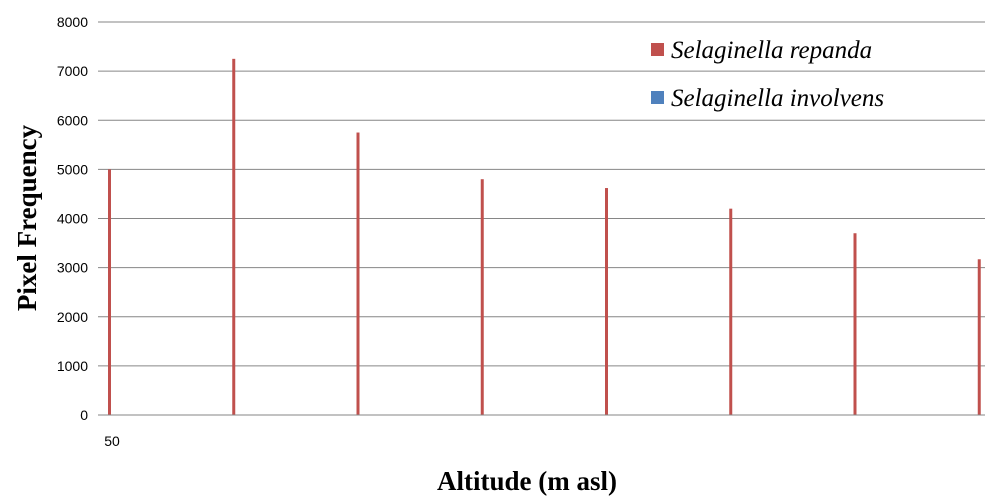 The height and width of the screenshot is (499, 987). I want to click on y-tick-label: 1000, so click(72, 366).